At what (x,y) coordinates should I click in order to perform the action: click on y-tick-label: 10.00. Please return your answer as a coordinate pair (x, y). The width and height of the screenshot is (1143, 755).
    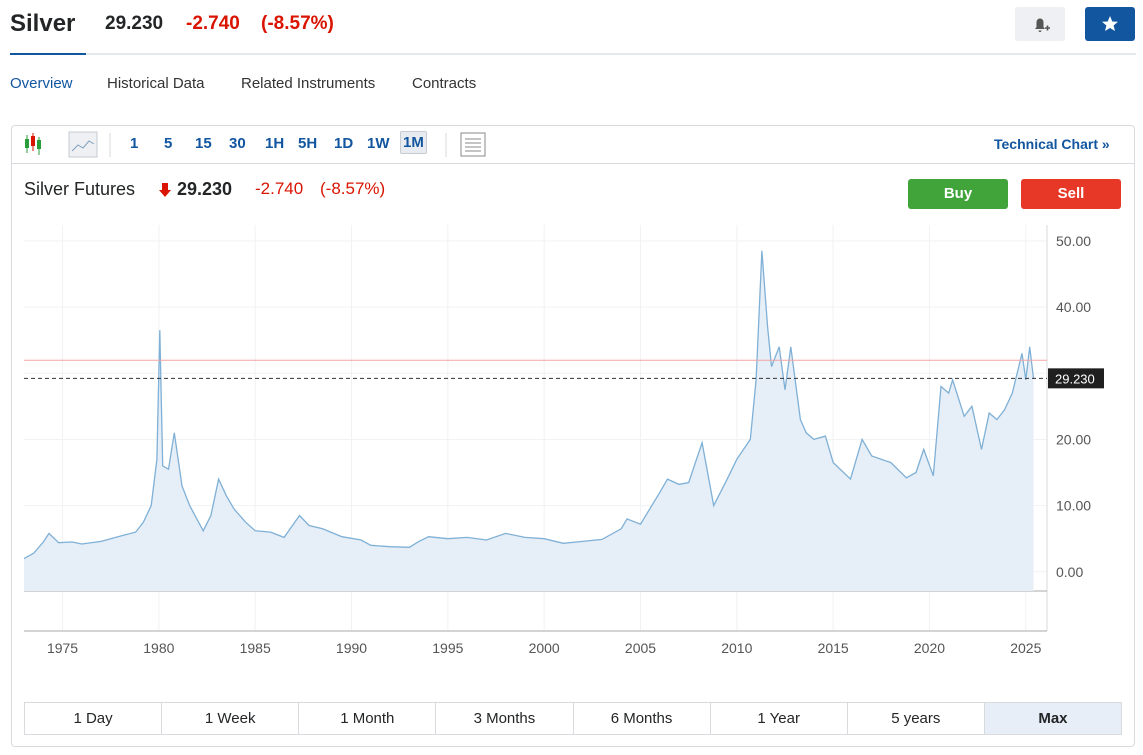
    Looking at the image, I should click on (1073, 506).